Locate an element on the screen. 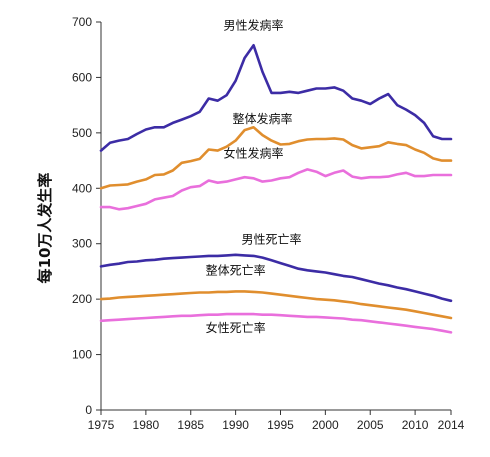 The height and width of the screenshot is (457, 490). x-tick-label: 2010 is located at coordinates (415, 425).